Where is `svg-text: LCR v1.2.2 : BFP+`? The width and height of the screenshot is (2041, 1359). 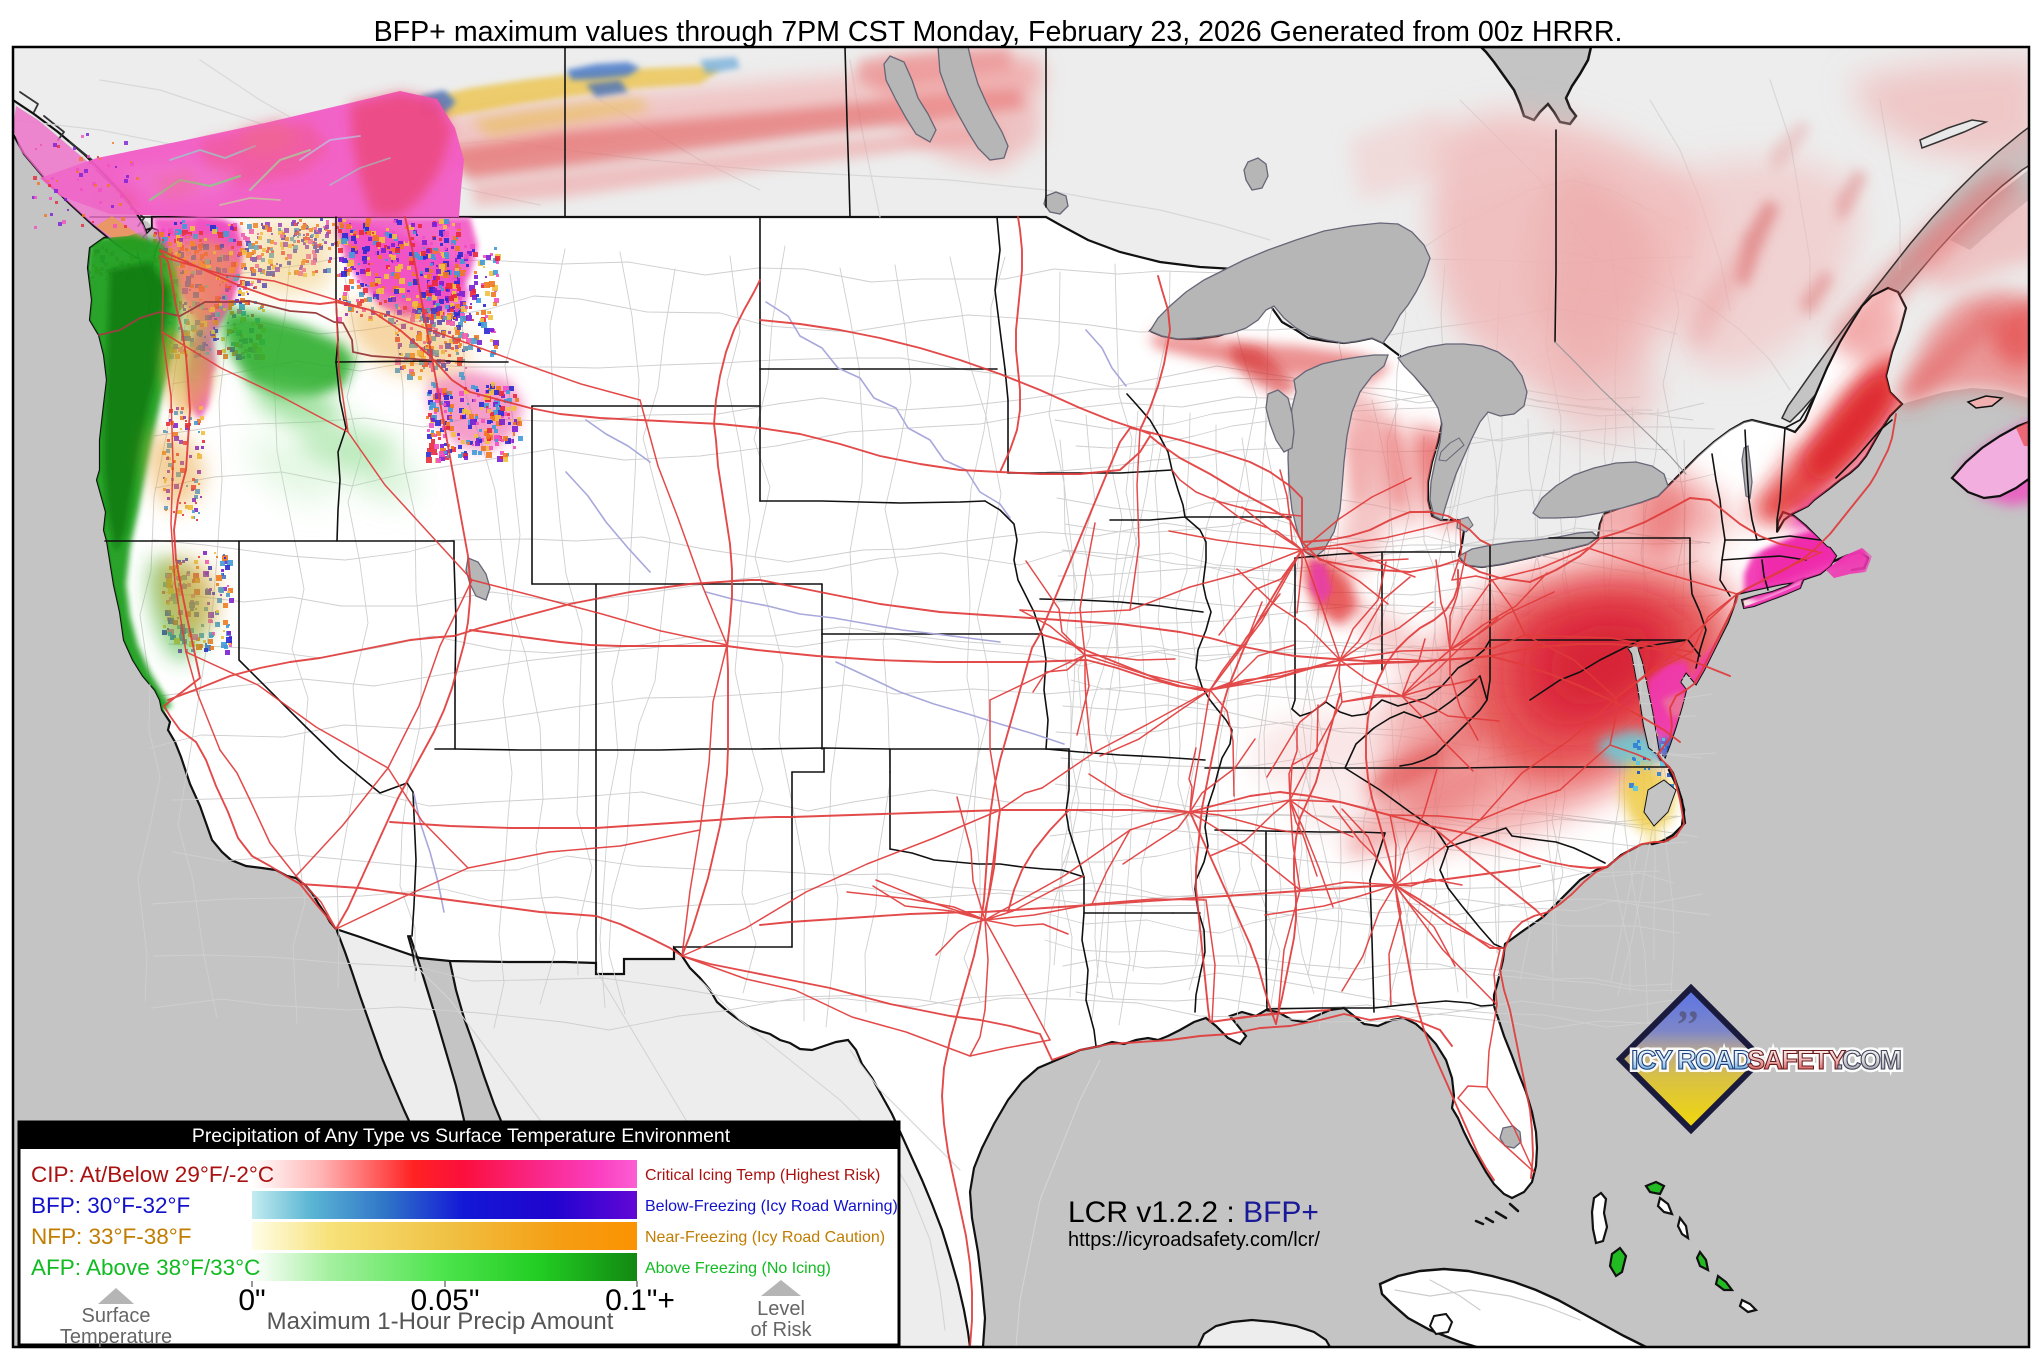
svg-text: LCR v1.2.2 : BFP+ is located at coordinates (1193, 1212).